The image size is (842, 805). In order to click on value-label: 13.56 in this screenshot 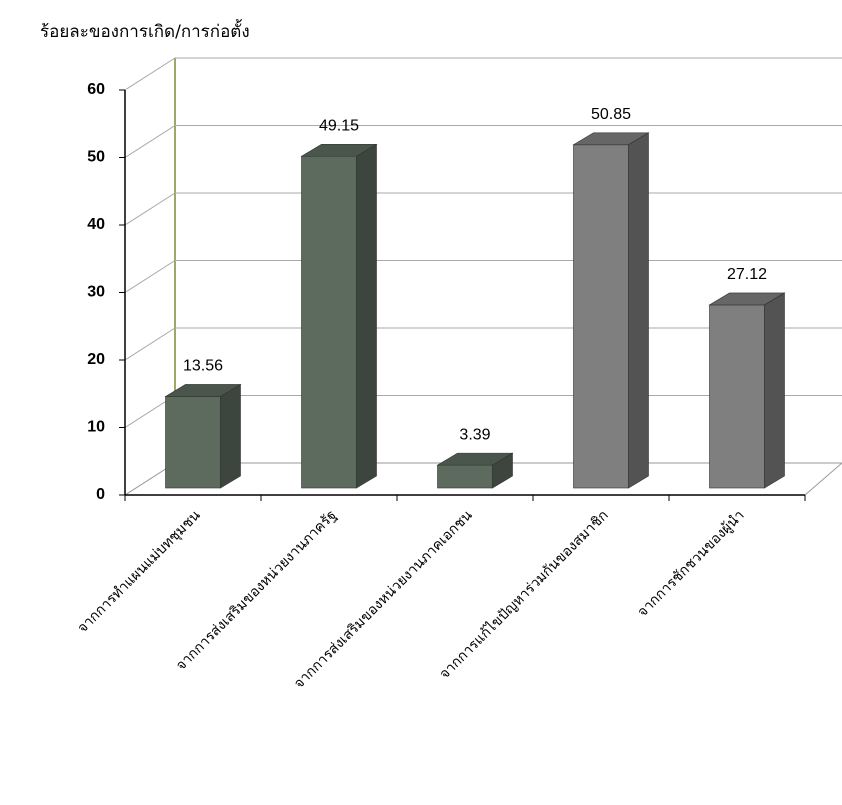, I will do `click(203, 366)`.